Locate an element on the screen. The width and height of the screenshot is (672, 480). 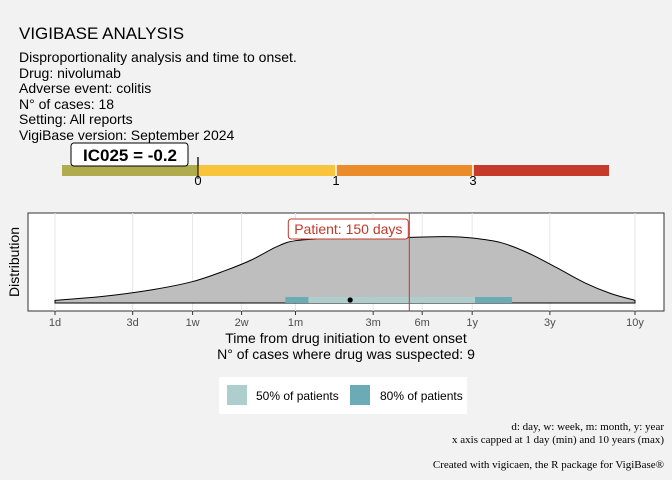
legend-box is located at coordinates (343, 395).